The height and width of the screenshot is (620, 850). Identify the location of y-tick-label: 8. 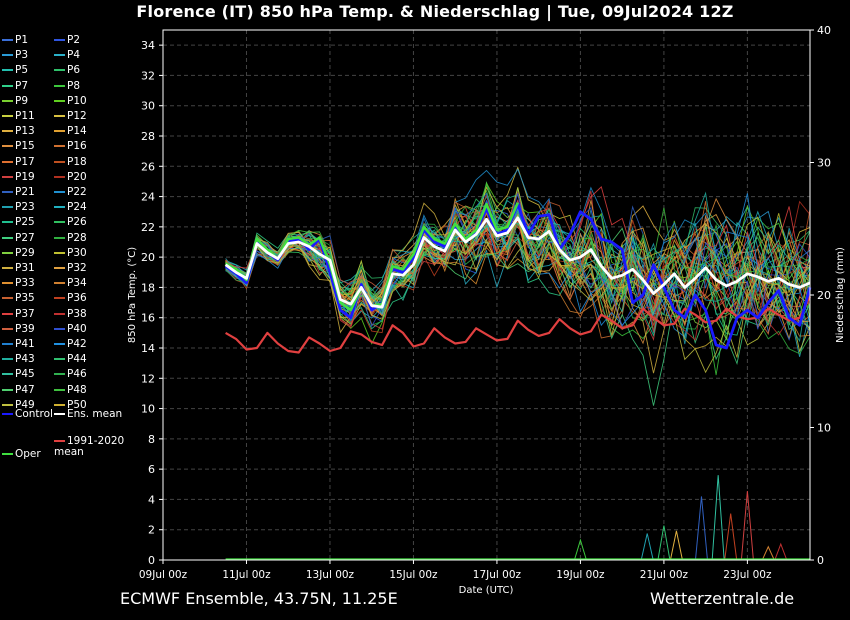
(151, 439).